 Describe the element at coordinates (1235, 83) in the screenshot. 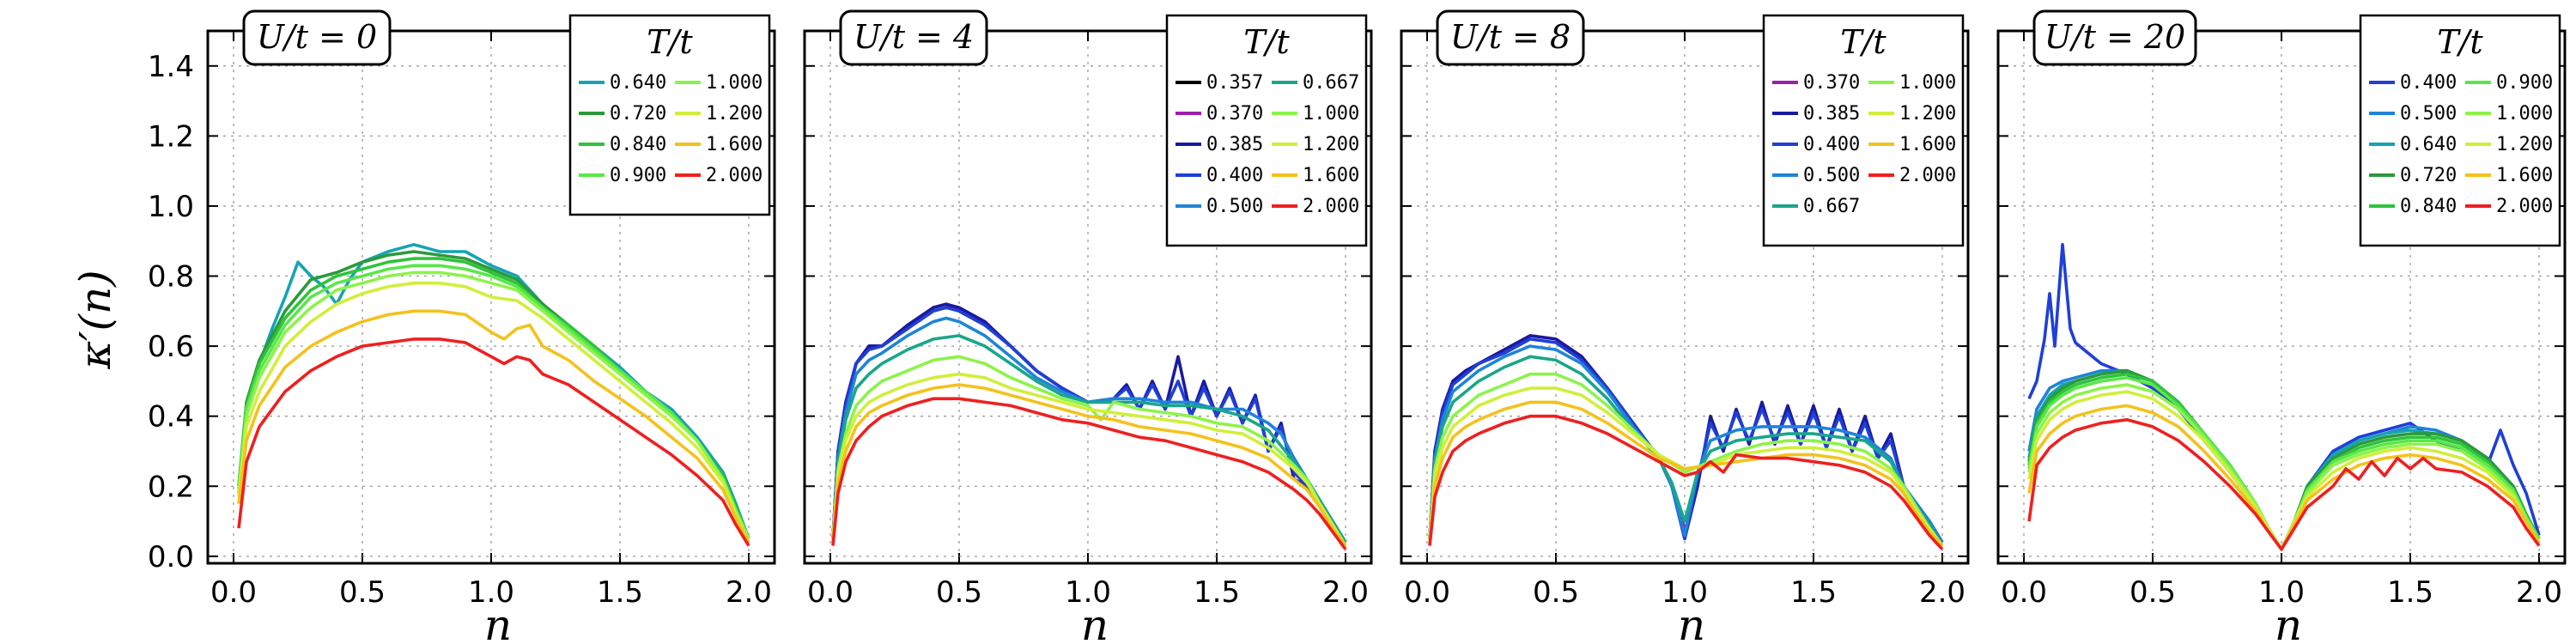

I see `legend-label: 0.357` at that location.